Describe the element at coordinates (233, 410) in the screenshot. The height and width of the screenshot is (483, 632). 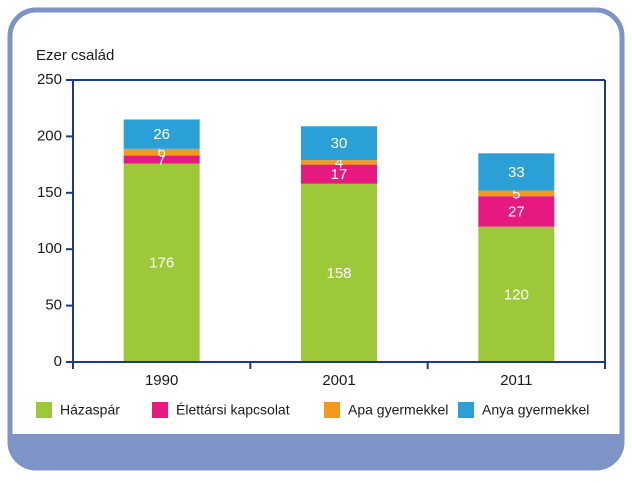
I see `legend-label: Élettársi kapcsolat` at that location.